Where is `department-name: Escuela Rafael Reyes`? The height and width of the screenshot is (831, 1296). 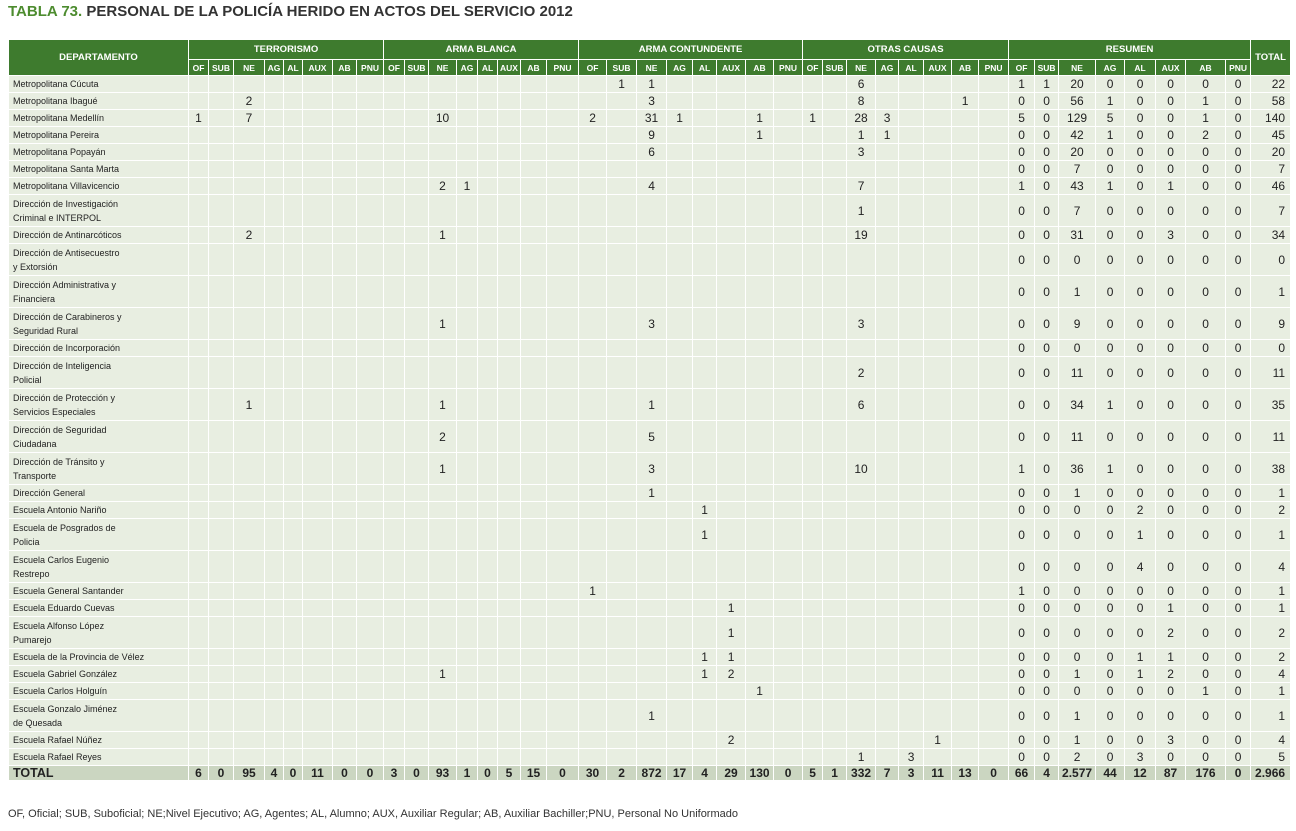 department-name: Escuela Rafael Reyes is located at coordinates (57, 757).